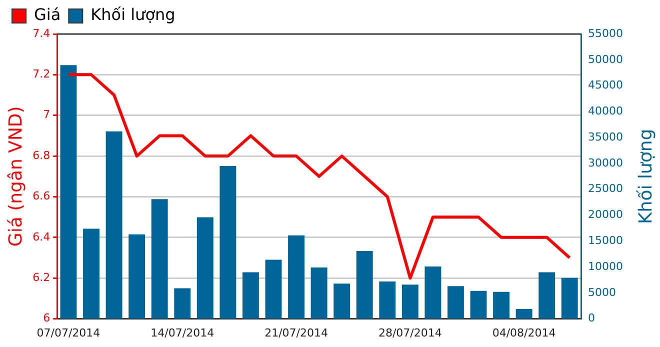  What do you see at coordinates (182, 333) in the screenshot?
I see `x-tick-label: 14/07/2014` at bounding box center [182, 333].